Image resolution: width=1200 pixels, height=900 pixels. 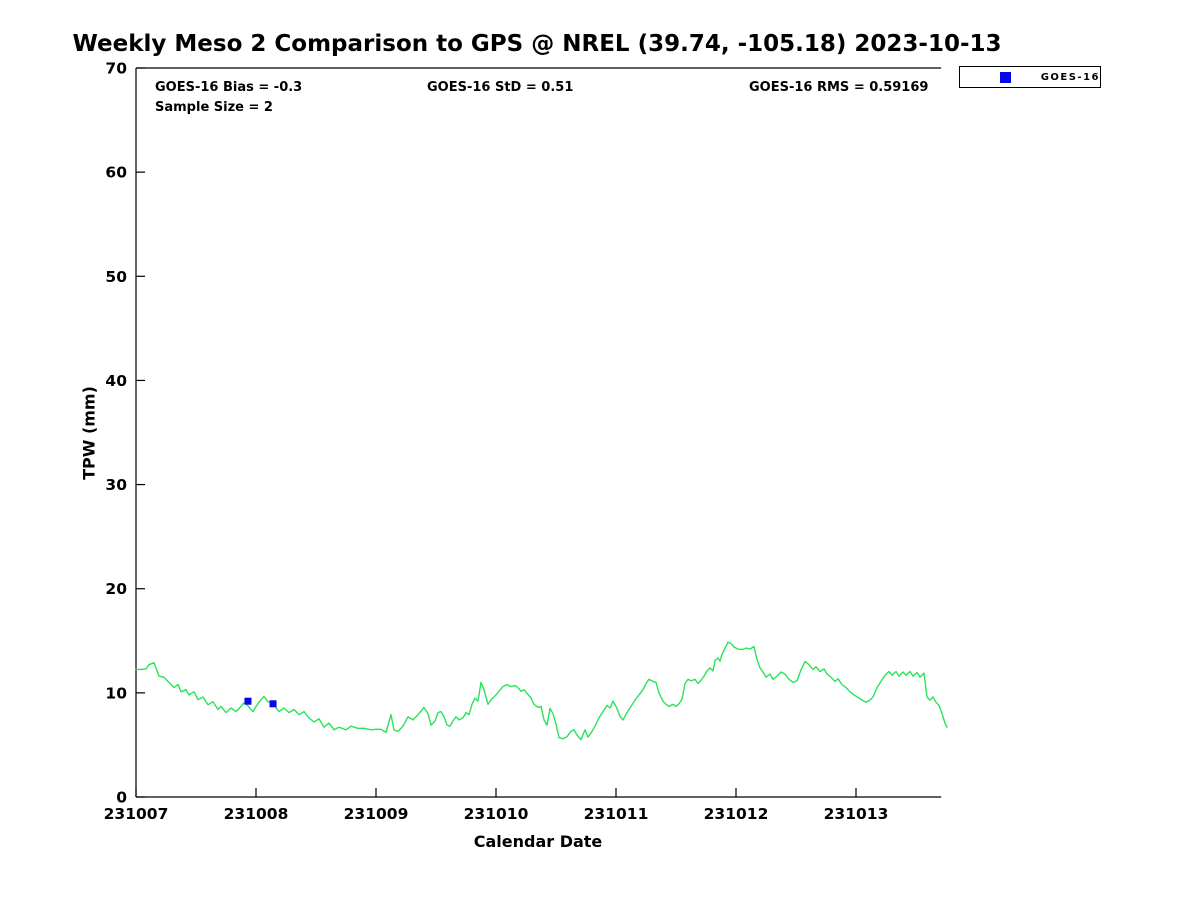 I want to click on y-axis-label: TPW (mm), so click(x=89, y=433).